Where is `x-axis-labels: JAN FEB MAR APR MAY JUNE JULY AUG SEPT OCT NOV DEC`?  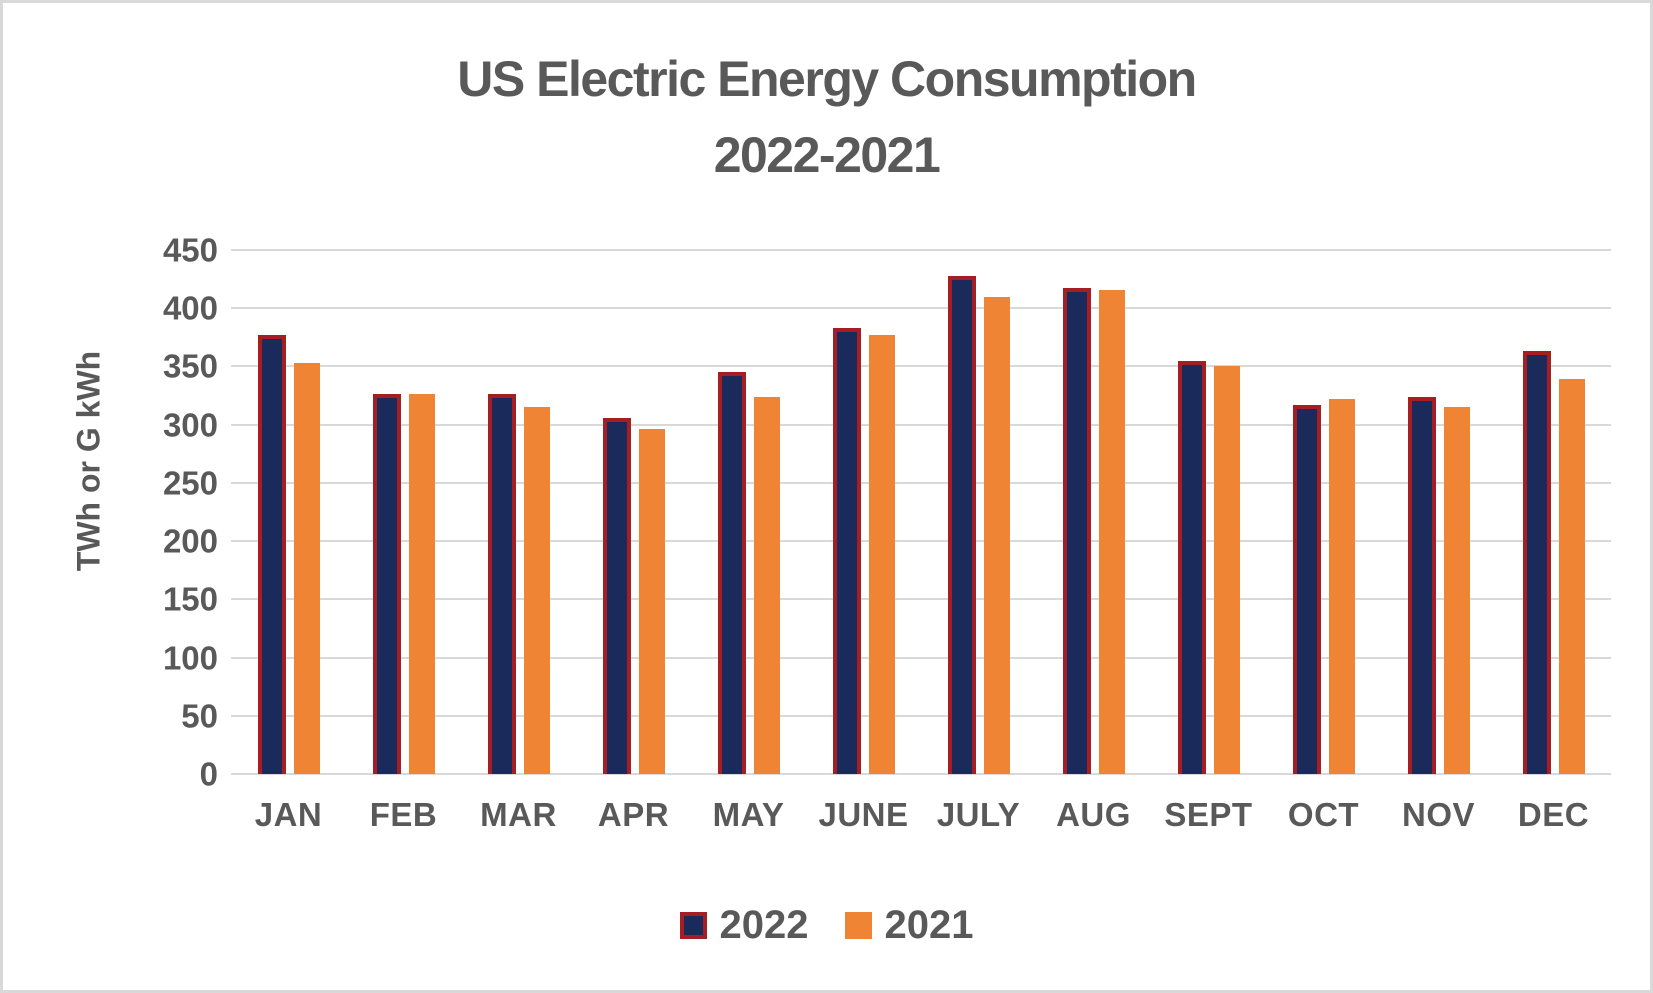 x-axis-labels: JAN FEB MAR APR MAY JUNE JULY AUG SEPT OCT NOV DEC is located at coordinates (921, 815).